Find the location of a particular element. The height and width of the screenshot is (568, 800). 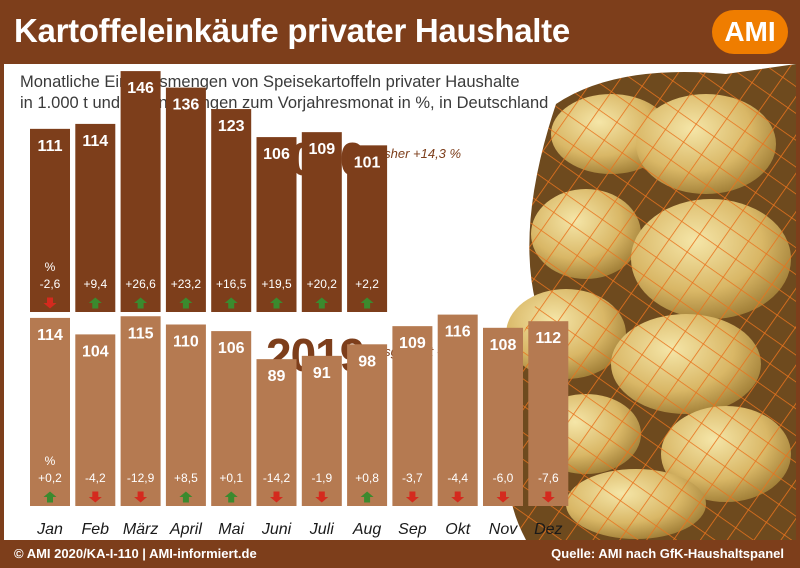

chart-2019-bar-März is located at coordinates (140, 411).